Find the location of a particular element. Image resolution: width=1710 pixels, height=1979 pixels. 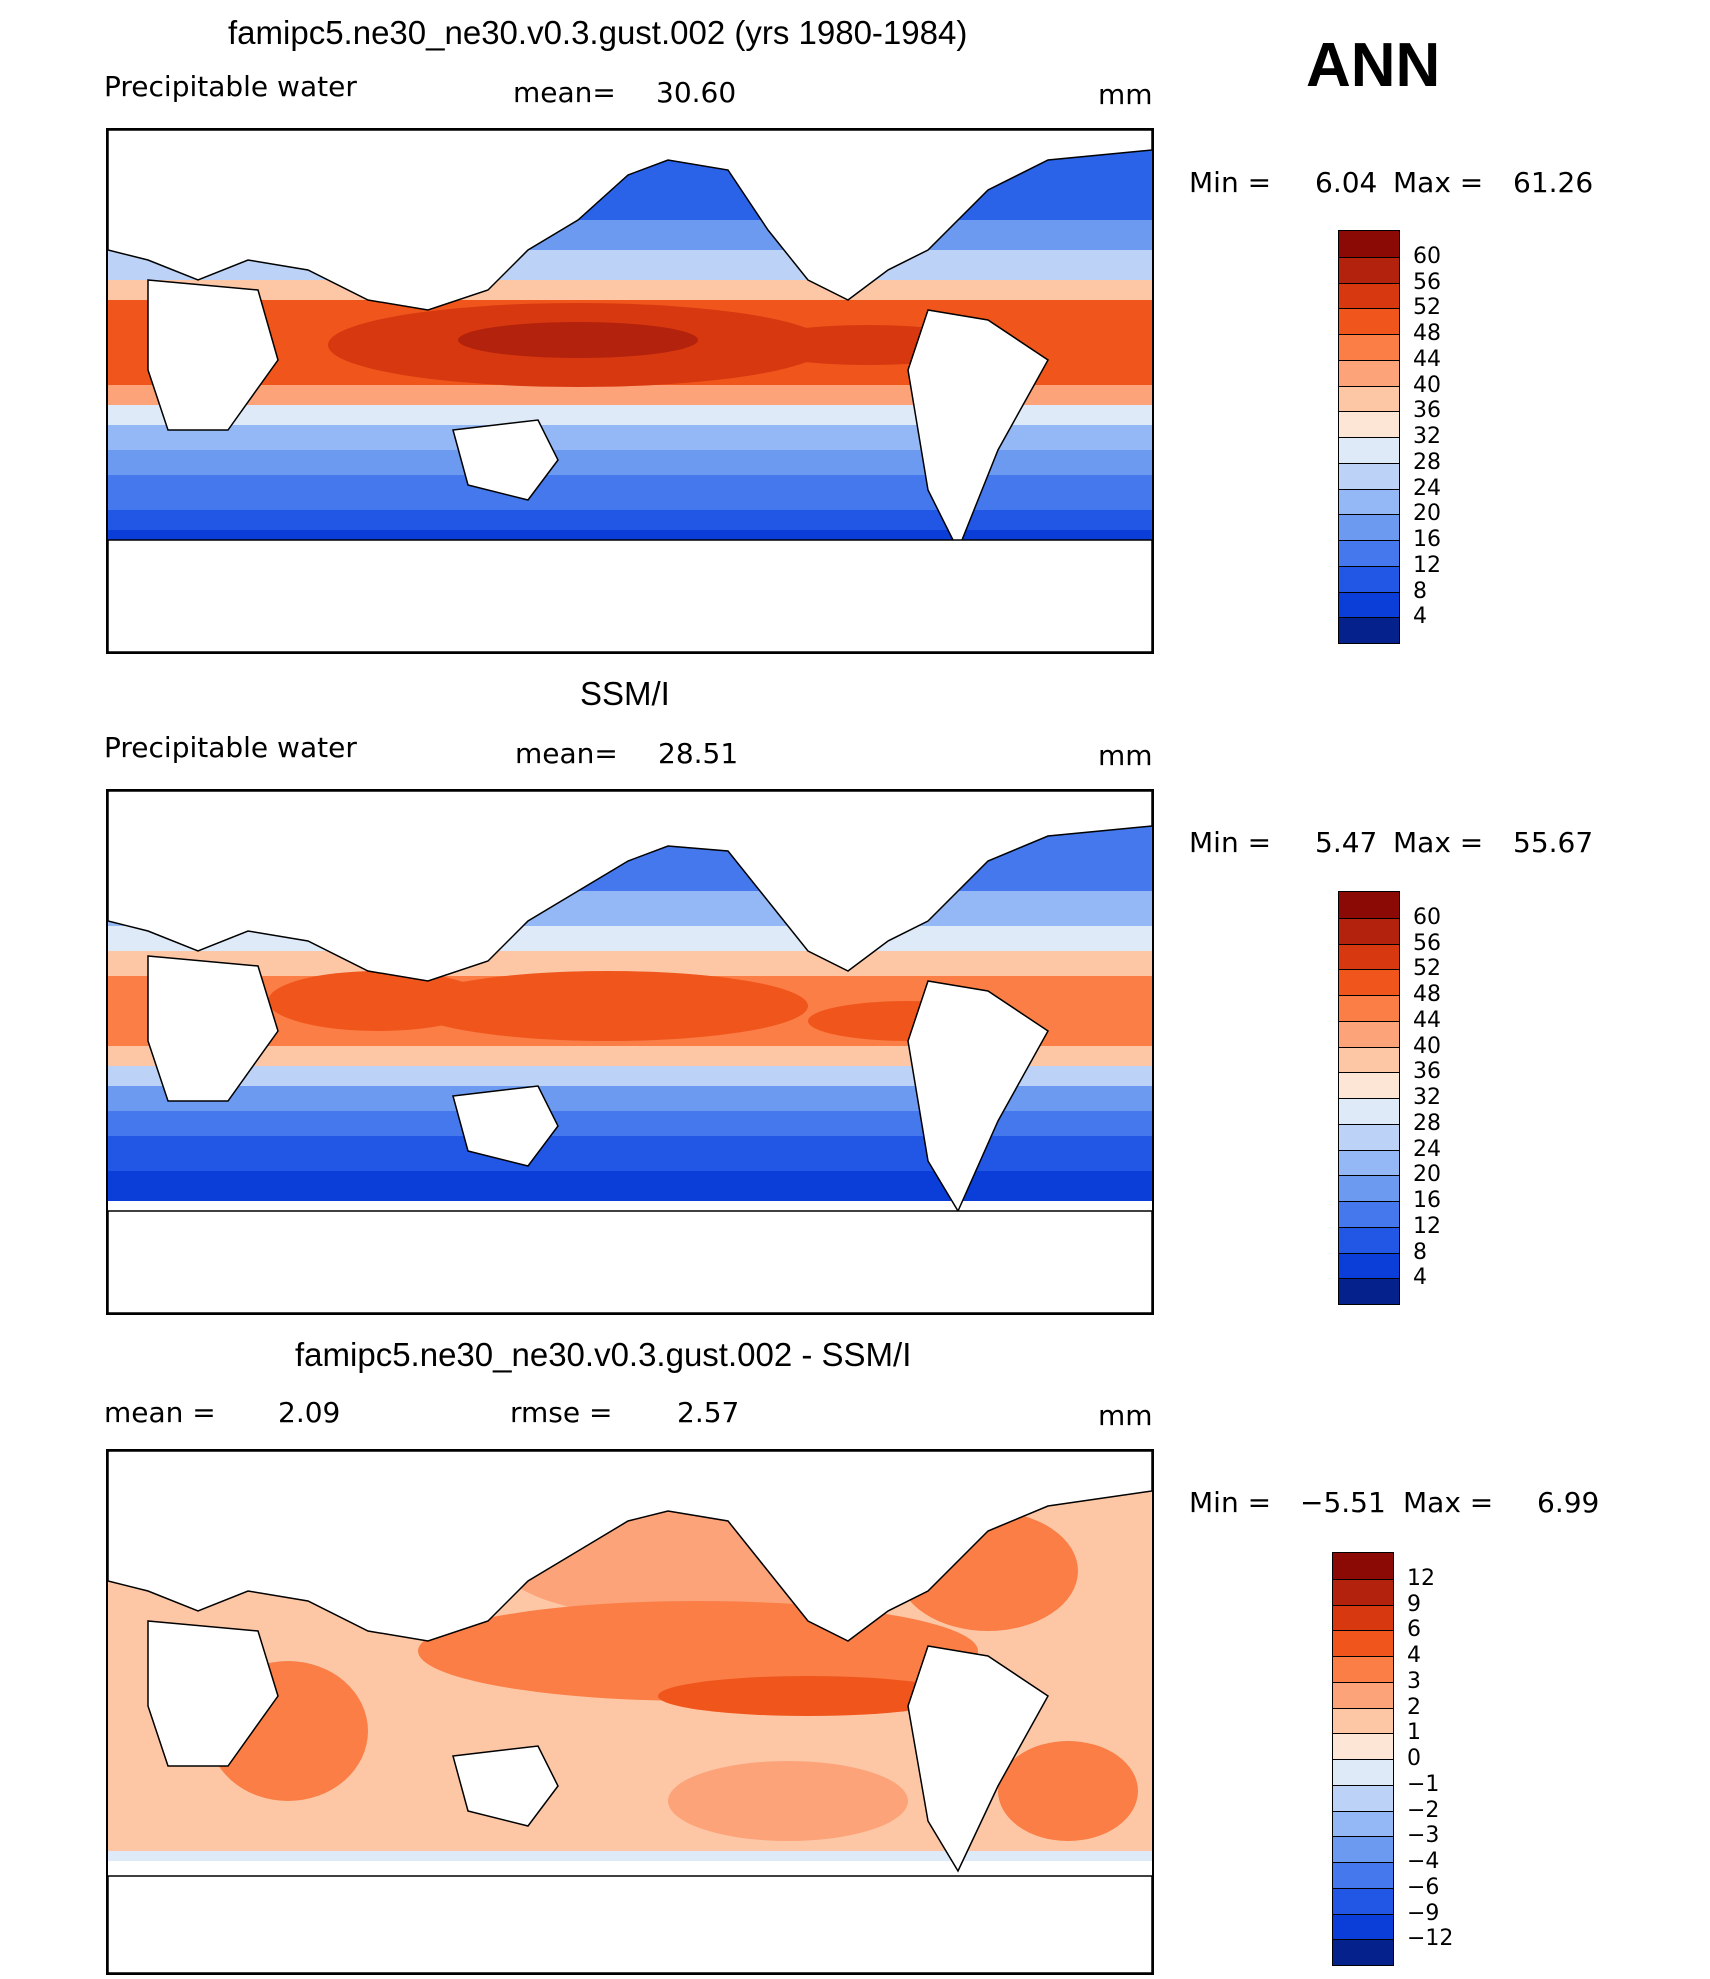

colorbar-label: −3 is located at coordinates (1423, 1836).